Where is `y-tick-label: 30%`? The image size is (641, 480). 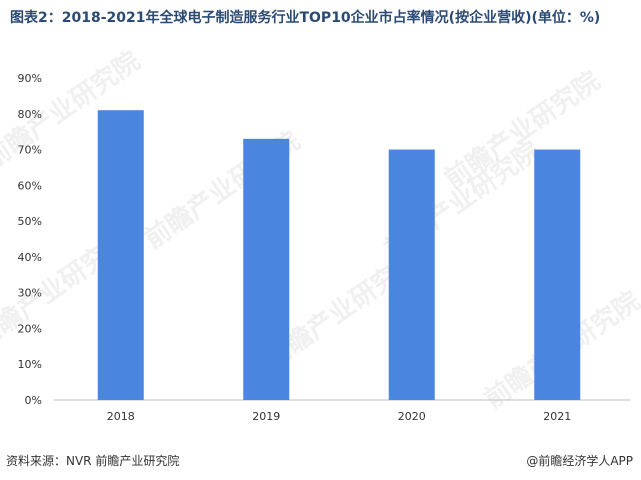
y-tick-label: 30% is located at coordinates (30, 293).